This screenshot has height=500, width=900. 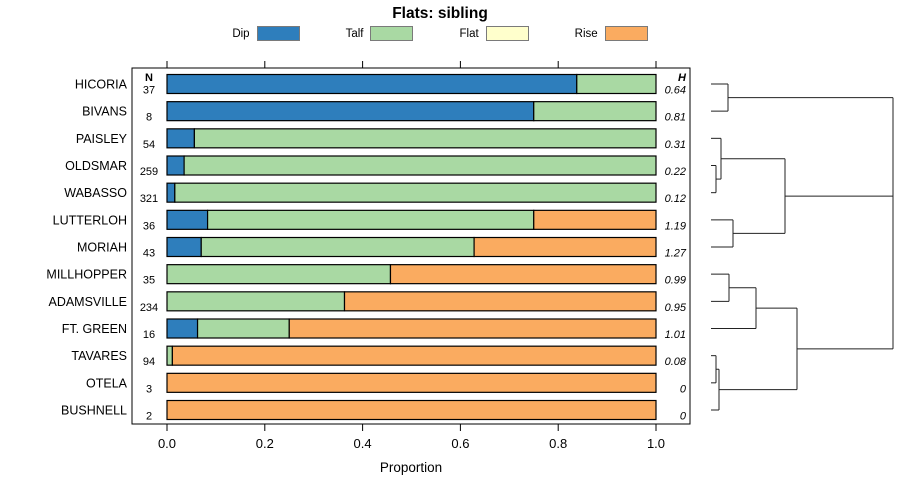 I want to click on bar-segment-paisley-talf, so click(x=425, y=138).